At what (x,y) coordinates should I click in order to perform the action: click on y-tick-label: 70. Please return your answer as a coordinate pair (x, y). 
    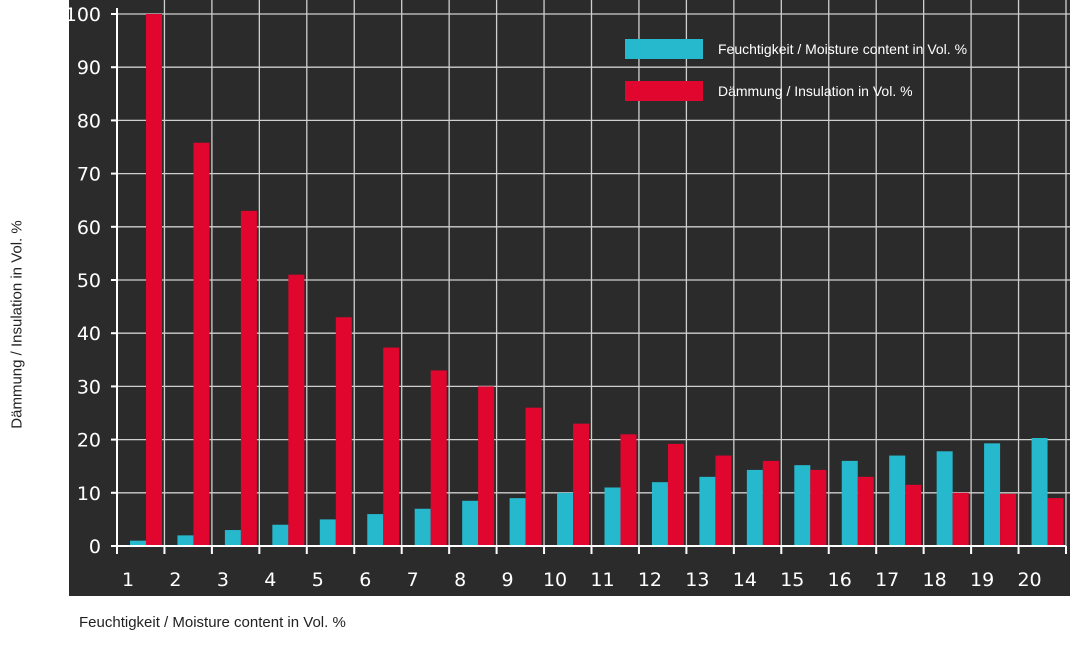
    Looking at the image, I should click on (89, 175).